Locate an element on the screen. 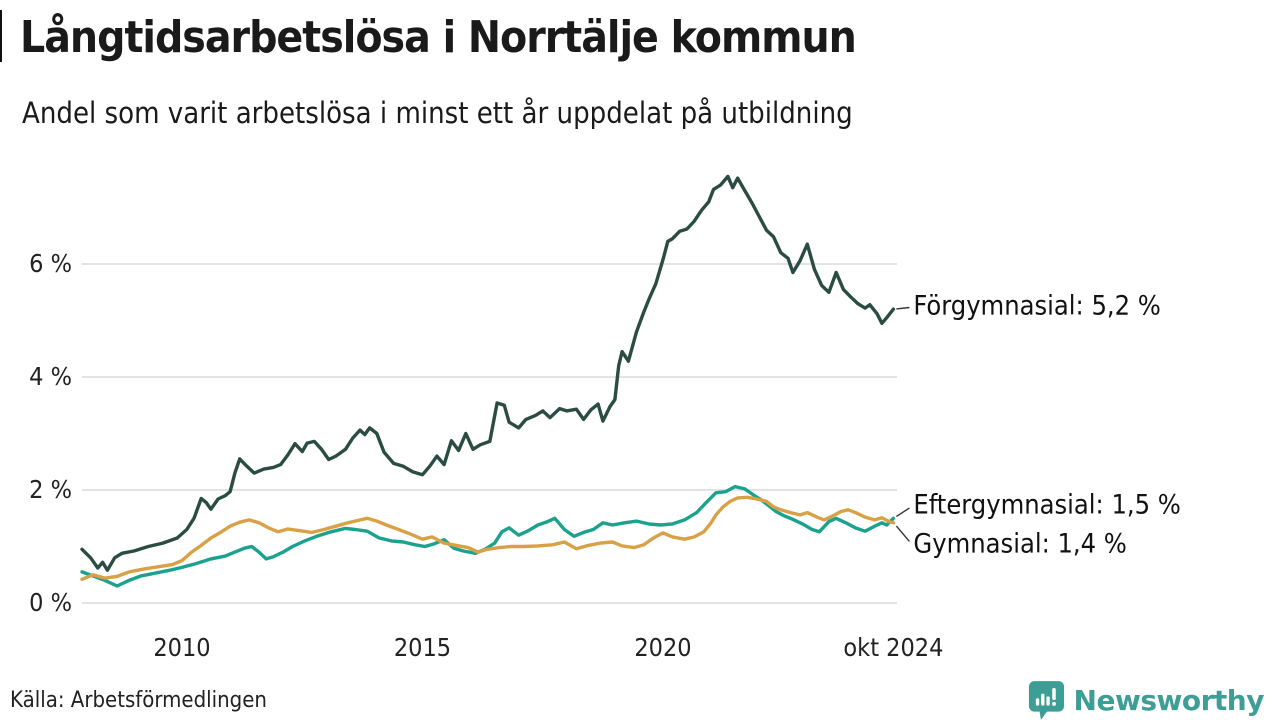 The image size is (1280, 720). newsworthy-wordmark: Newsworthy is located at coordinates (1169, 700).